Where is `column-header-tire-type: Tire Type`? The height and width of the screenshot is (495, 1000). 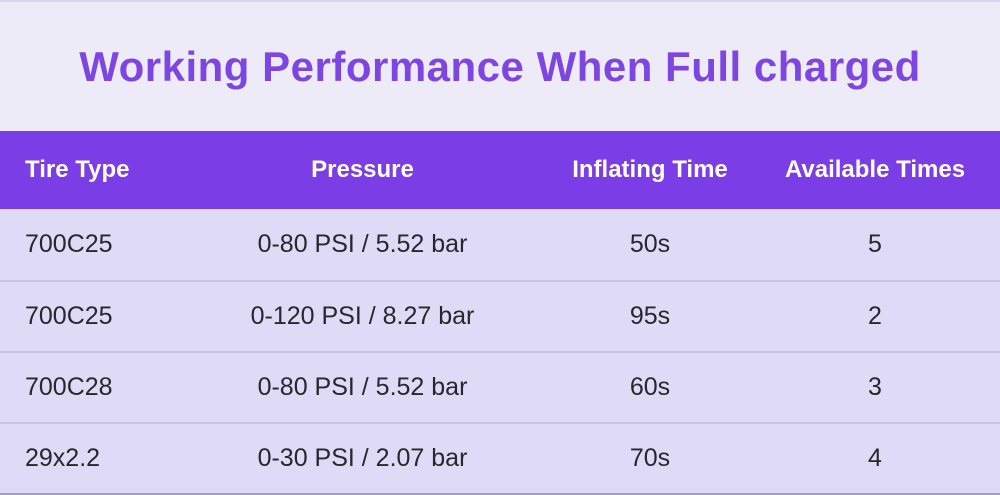 column-header-tire-type: Tire Type is located at coordinates (77, 169).